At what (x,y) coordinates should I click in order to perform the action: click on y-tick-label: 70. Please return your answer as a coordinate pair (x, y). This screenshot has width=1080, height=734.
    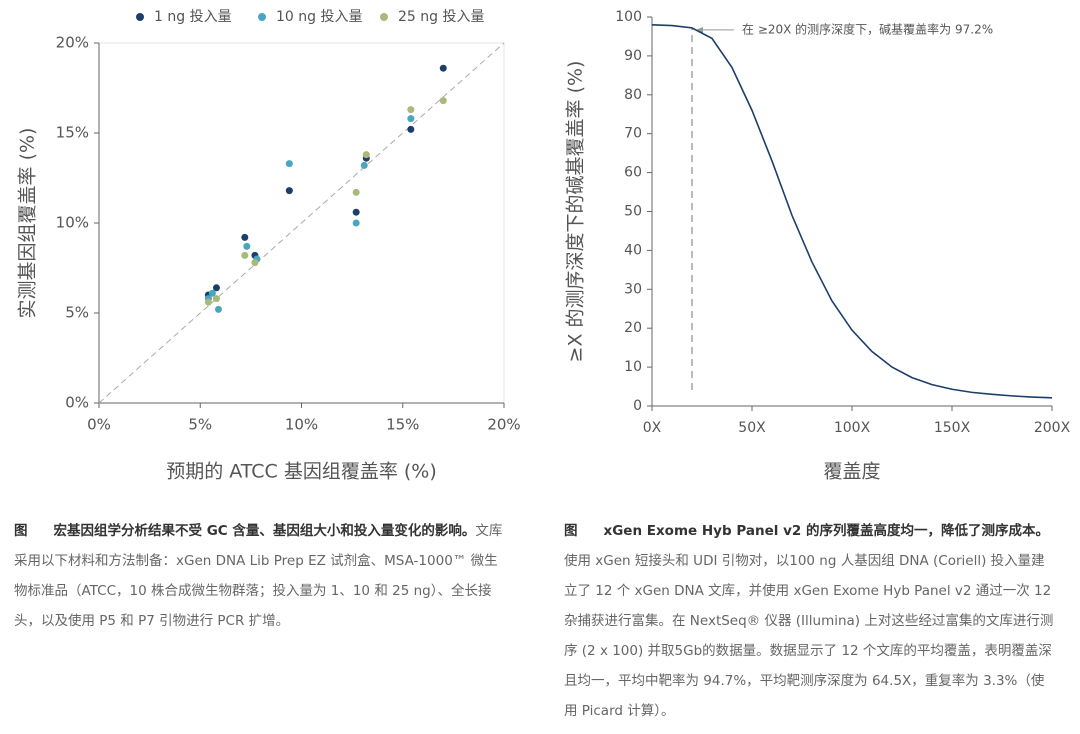
    Looking at the image, I should click on (633, 134).